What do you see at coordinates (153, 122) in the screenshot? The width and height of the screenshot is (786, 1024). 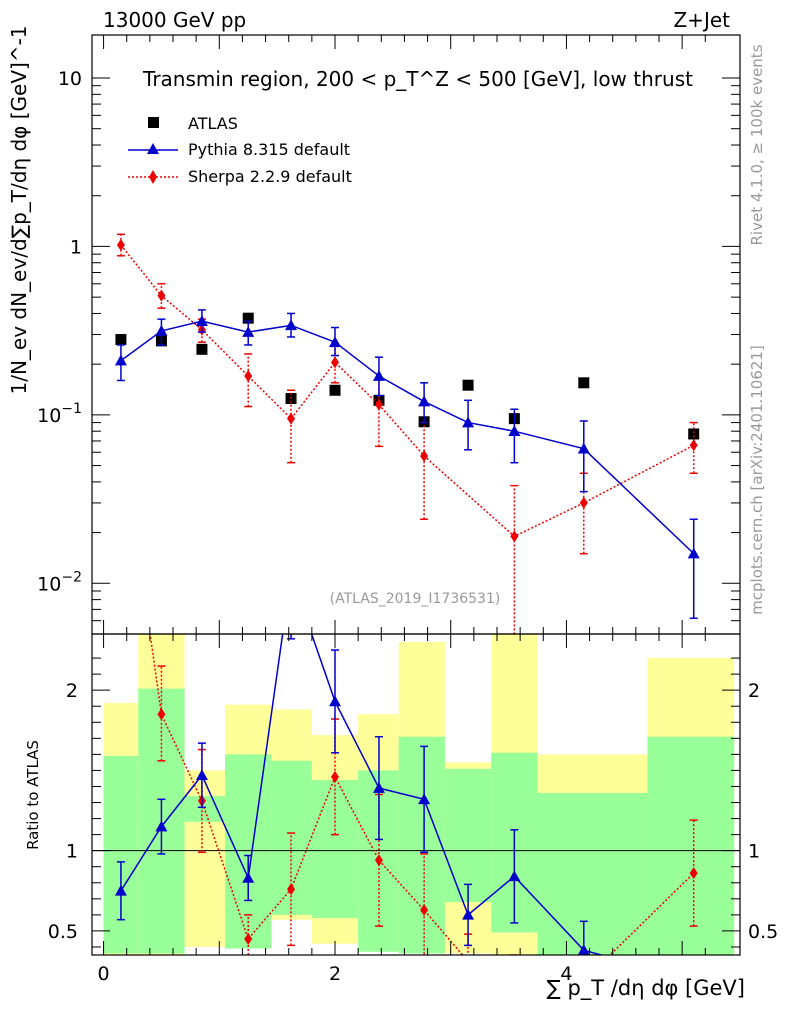 I see `legend-marker-atlas` at bounding box center [153, 122].